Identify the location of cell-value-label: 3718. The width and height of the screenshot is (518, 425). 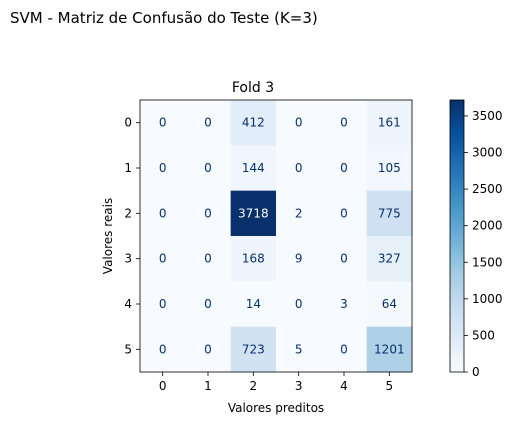
(253, 213).